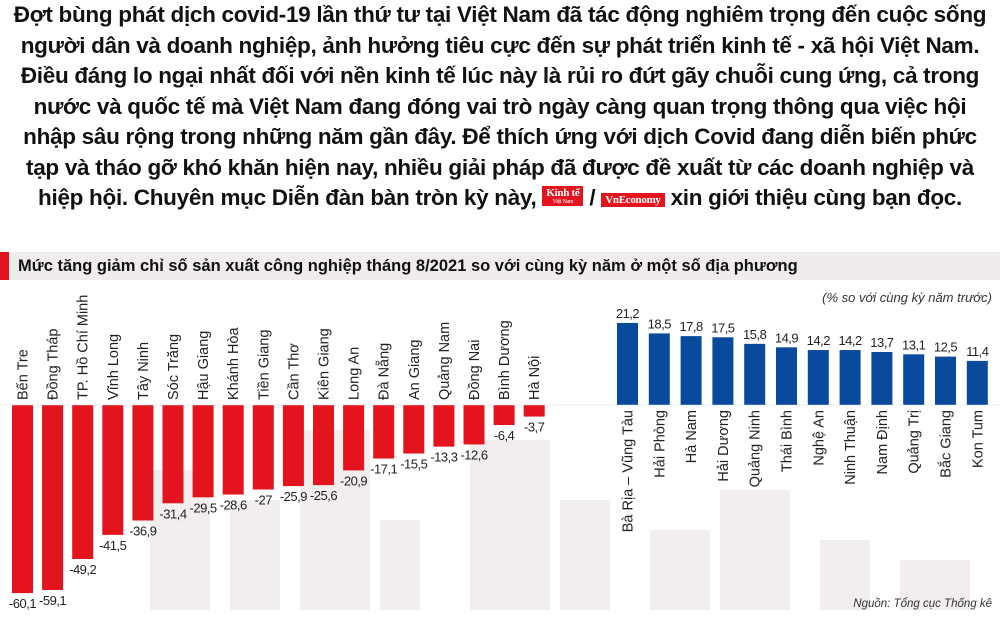  What do you see at coordinates (54, 364) in the screenshot?
I see `category-label: Đồng Tháp` at bounding box center [54, 364].